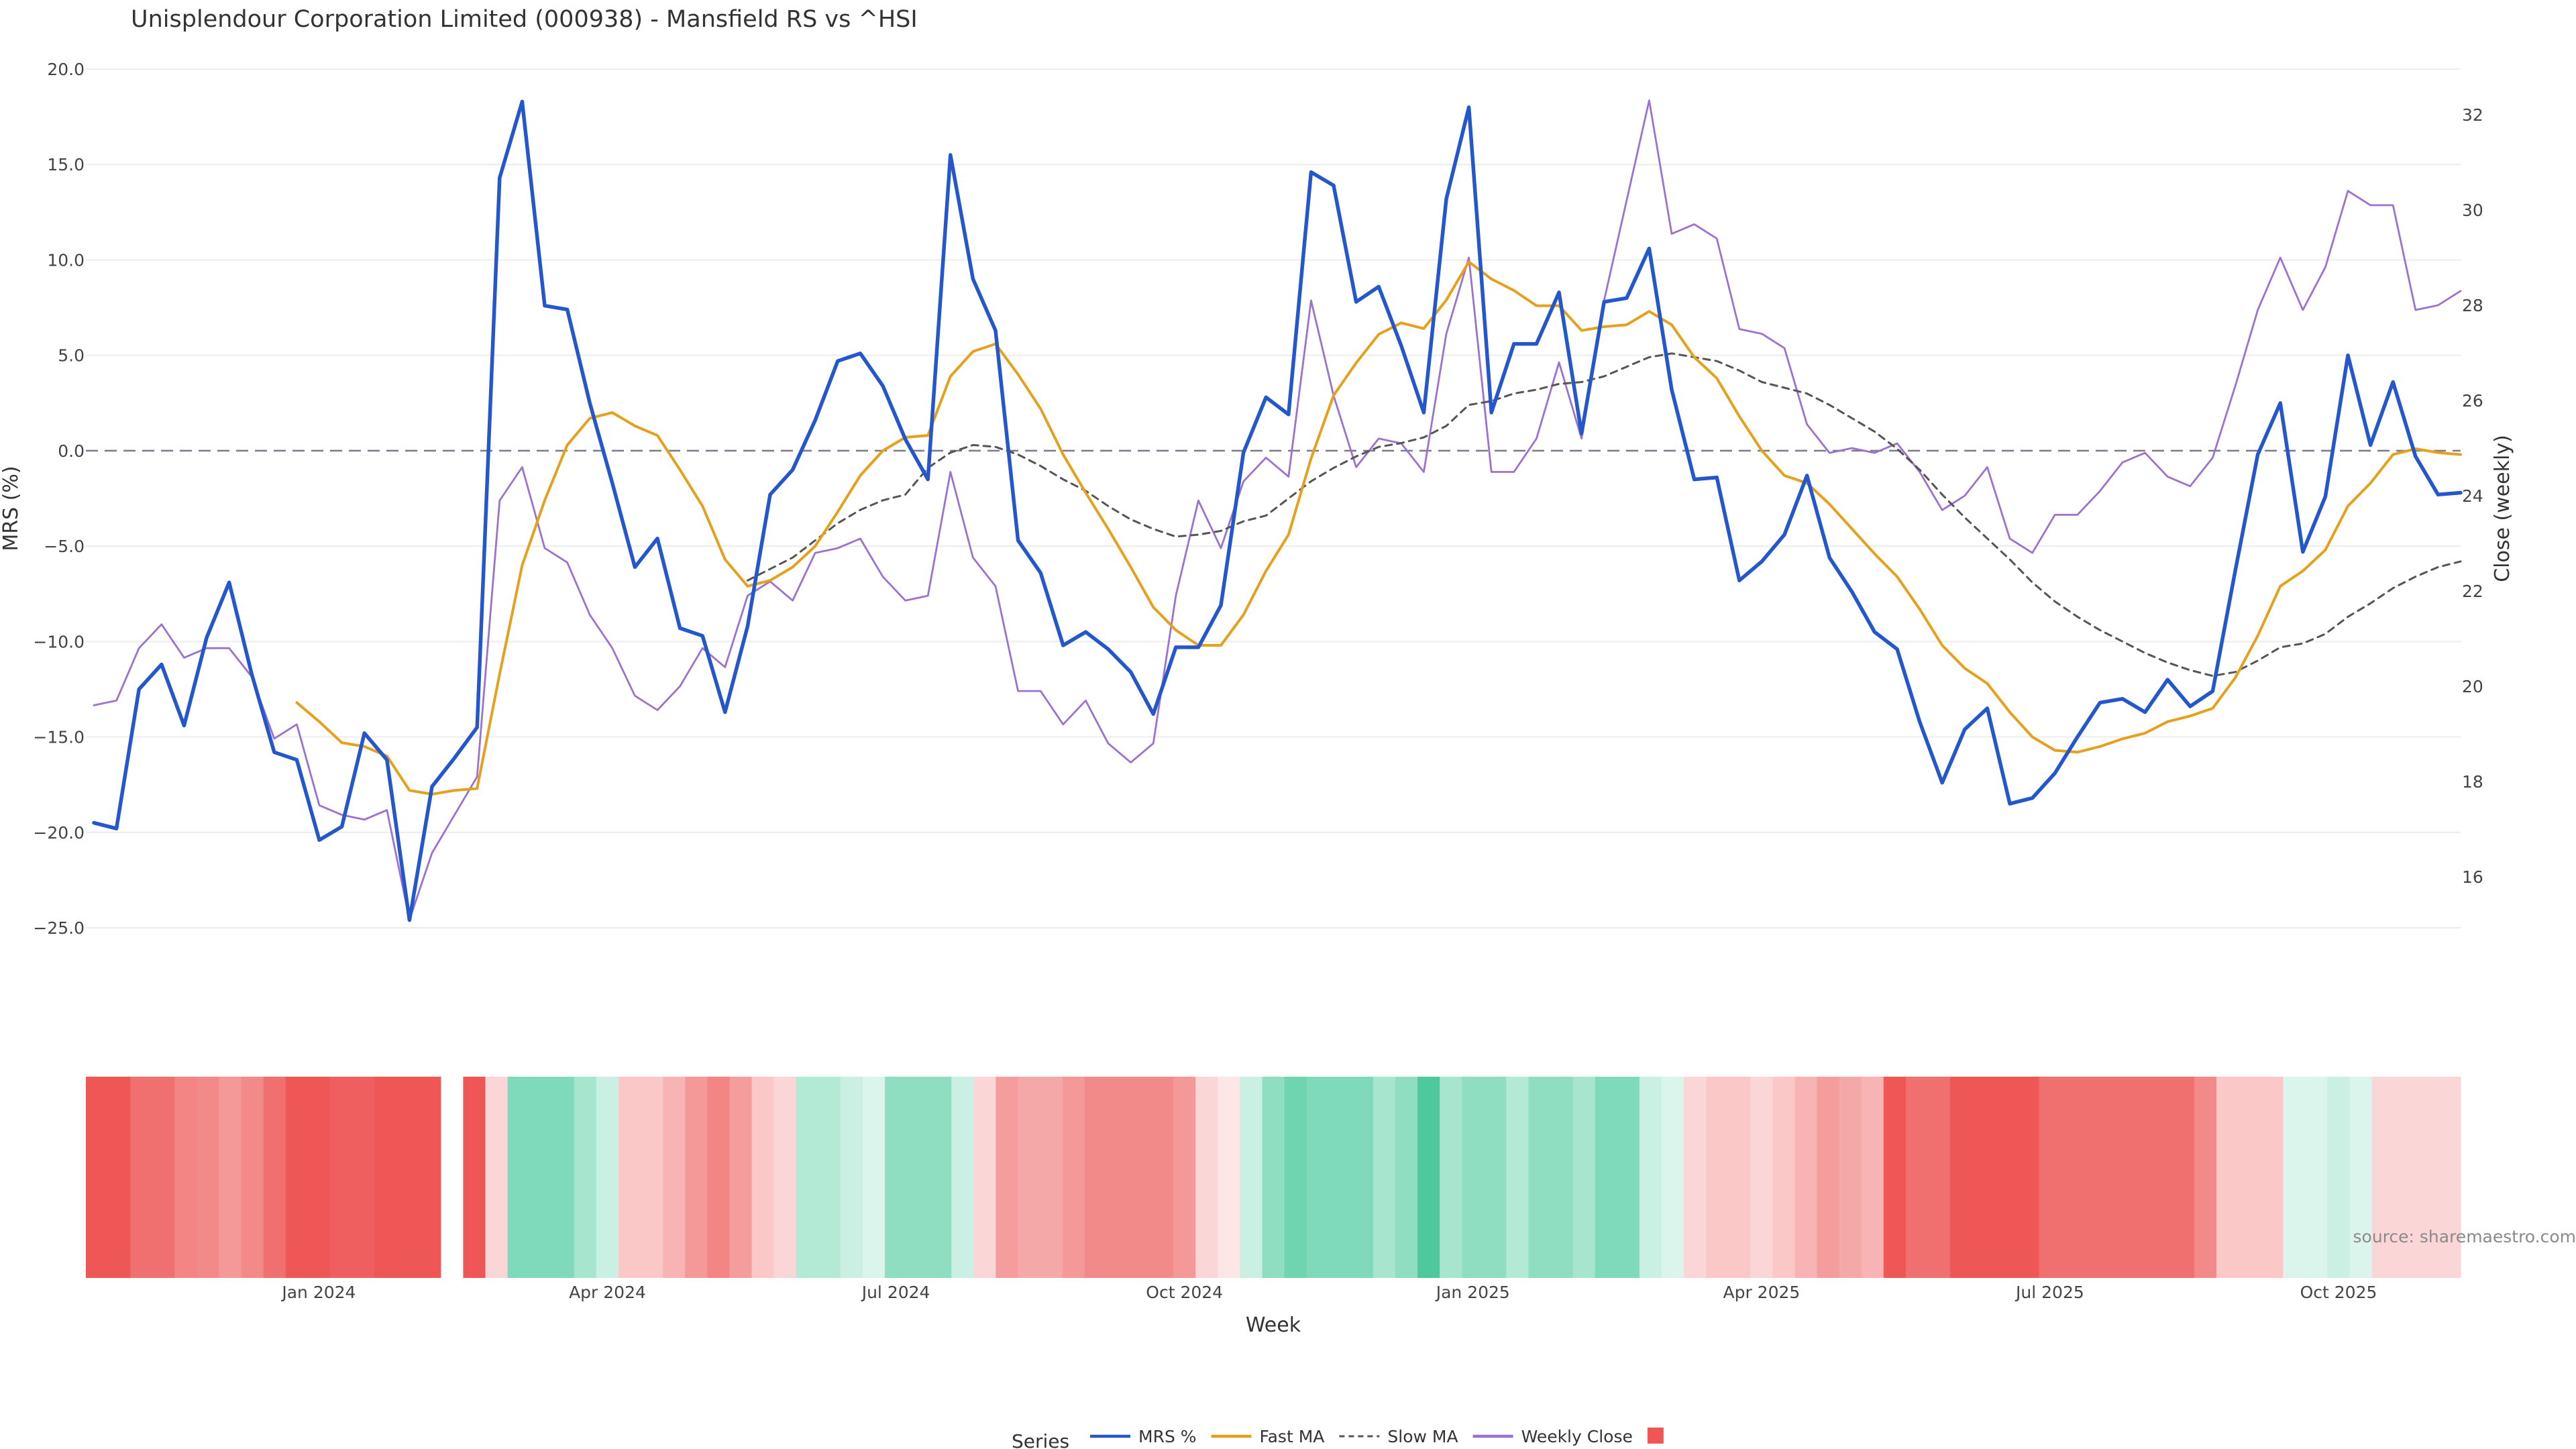 This screenshot has height=1449, width=2576. Describe the element at coordinates (2472, 210) in the screenshot. I see `right-tick-label: 30` at that location.